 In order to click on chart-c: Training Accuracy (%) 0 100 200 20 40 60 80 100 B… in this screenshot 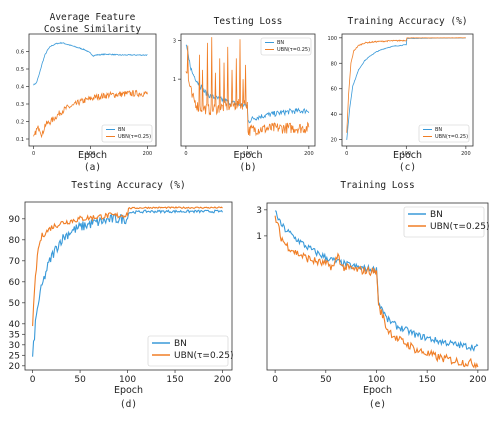, I will do `click(400, 94)`.